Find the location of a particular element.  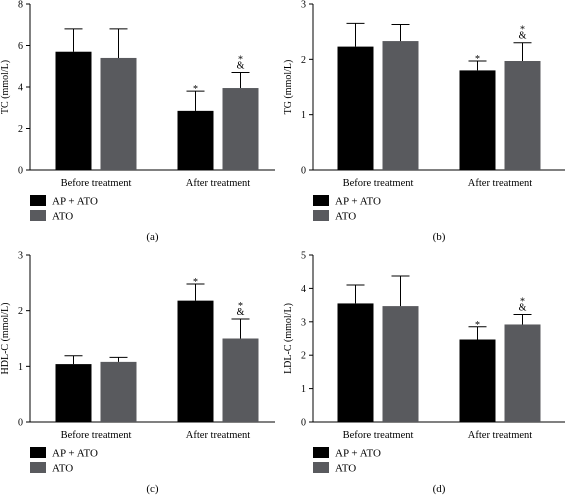

panel-d-y-tick-label: 0 is located at coordinates (303, 423).